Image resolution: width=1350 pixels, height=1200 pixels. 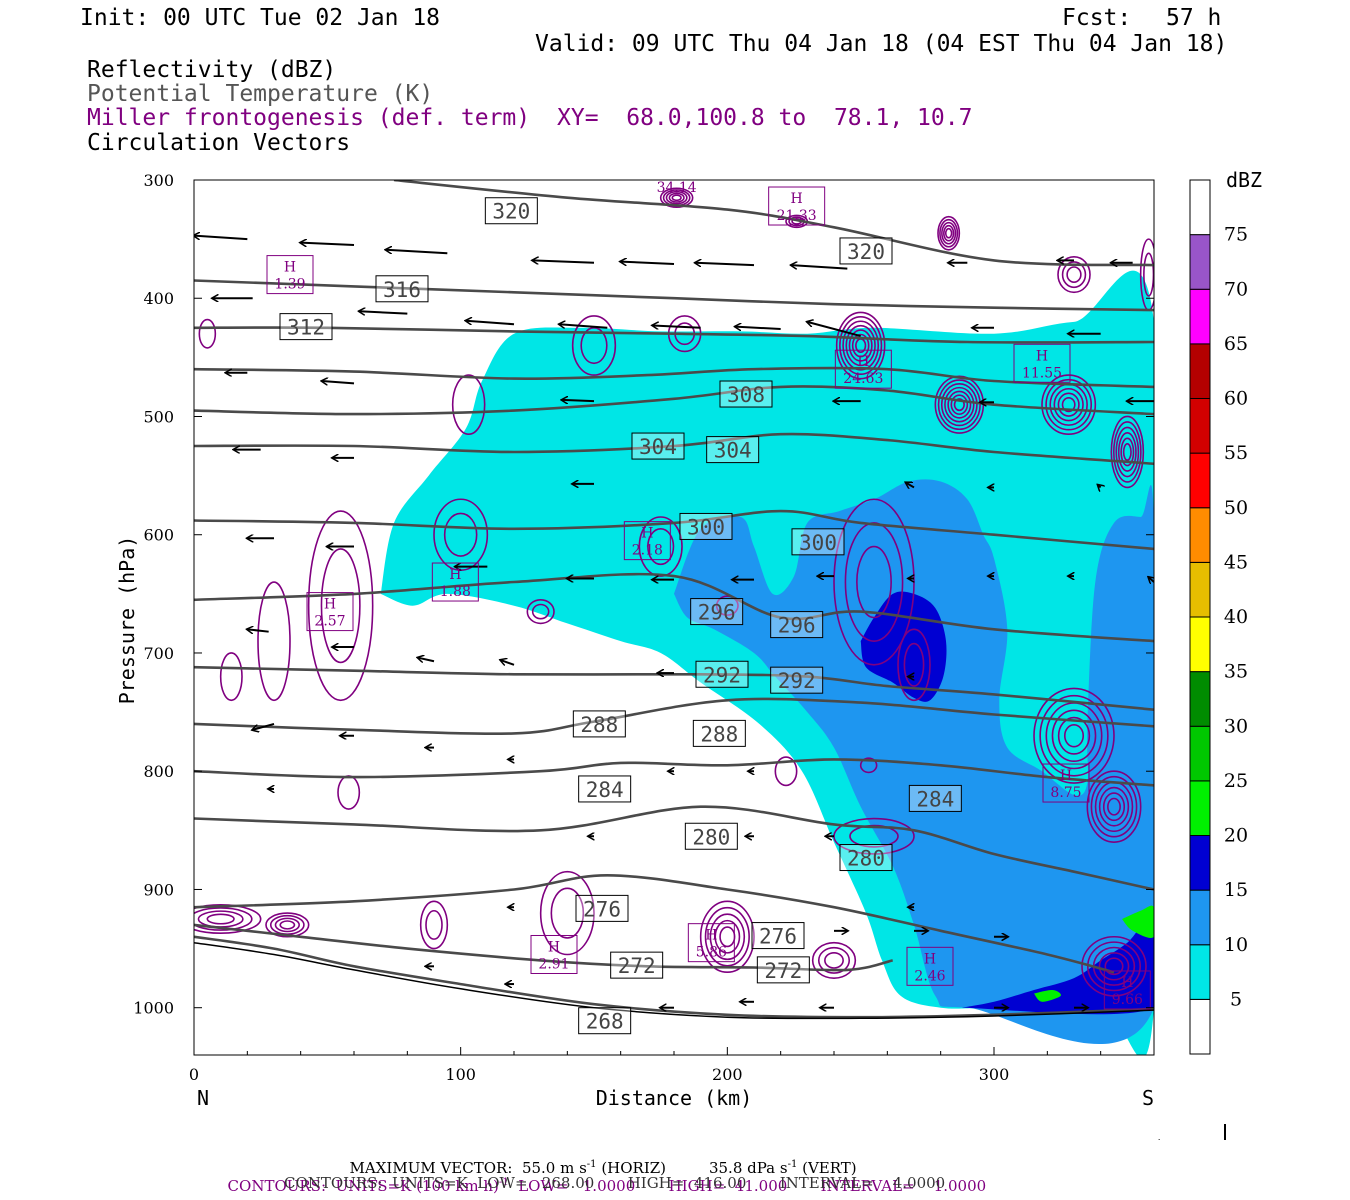 What do you see at coordinates (1236, 890) in the screenshot?
I see `colorbar-label: 15` at bounding box center [1236, 890].